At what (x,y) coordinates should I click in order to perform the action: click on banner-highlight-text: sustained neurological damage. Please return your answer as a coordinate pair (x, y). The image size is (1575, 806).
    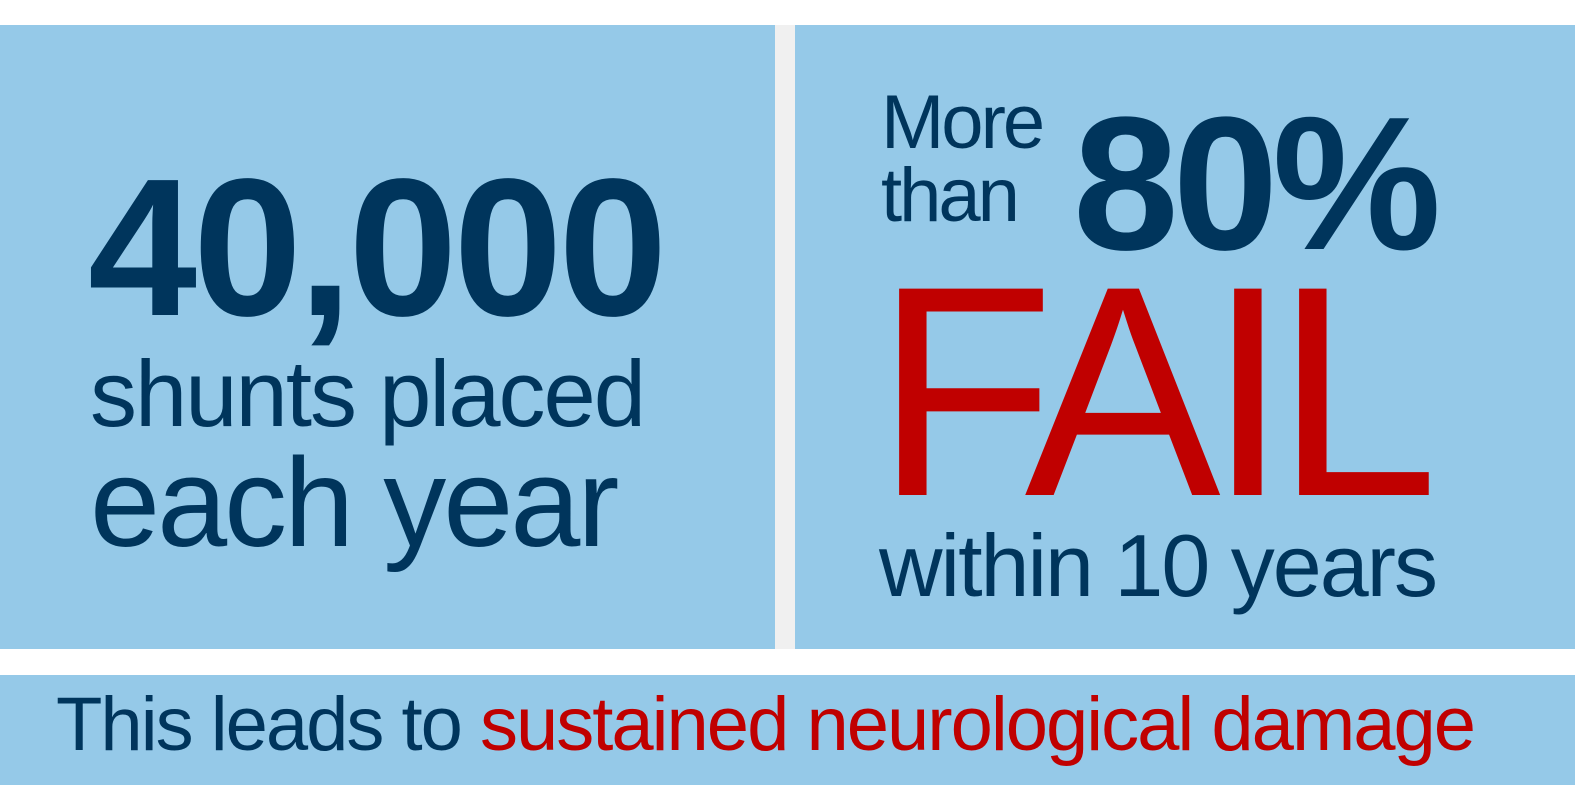
    Looking at the image, I should click on (978, 724).